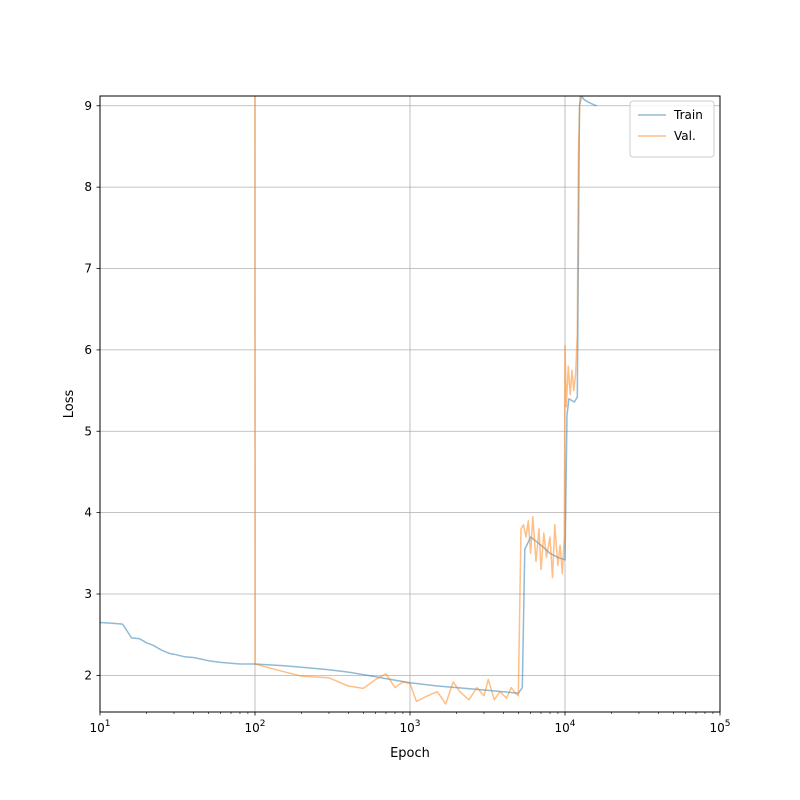 This screenshot has width=800, height=800. Describe the element at coordinates (410, 753) in the screenshot. I see `x-axis-label: Epoch` at that location.